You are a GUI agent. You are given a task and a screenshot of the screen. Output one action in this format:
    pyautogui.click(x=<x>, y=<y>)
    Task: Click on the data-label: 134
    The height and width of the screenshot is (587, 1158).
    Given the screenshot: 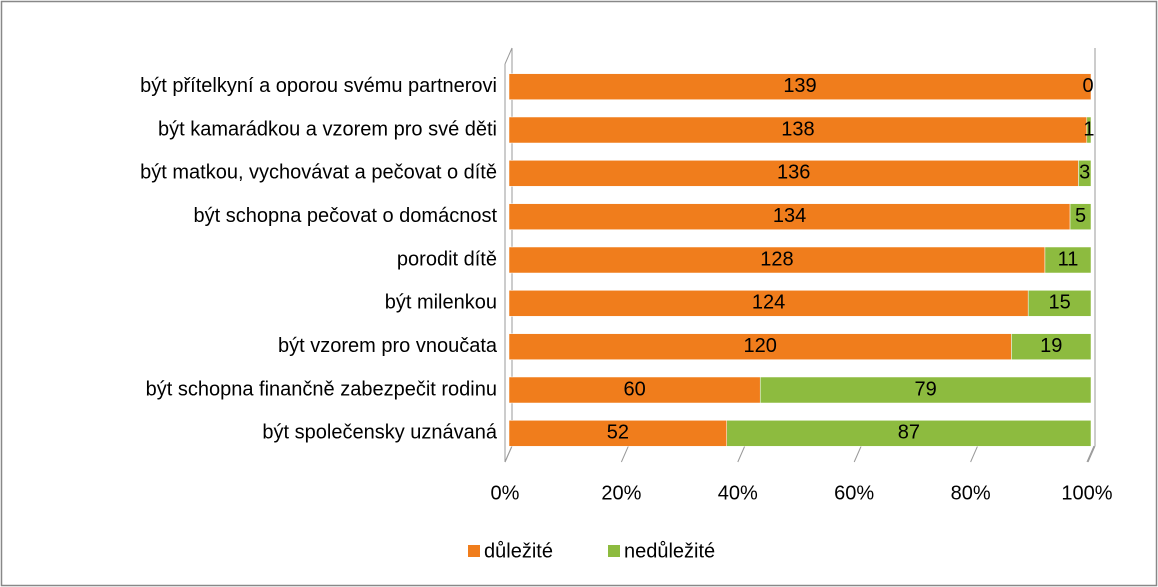 What is the action you would take?
    pyautogui.click(x=789, y=216)
    